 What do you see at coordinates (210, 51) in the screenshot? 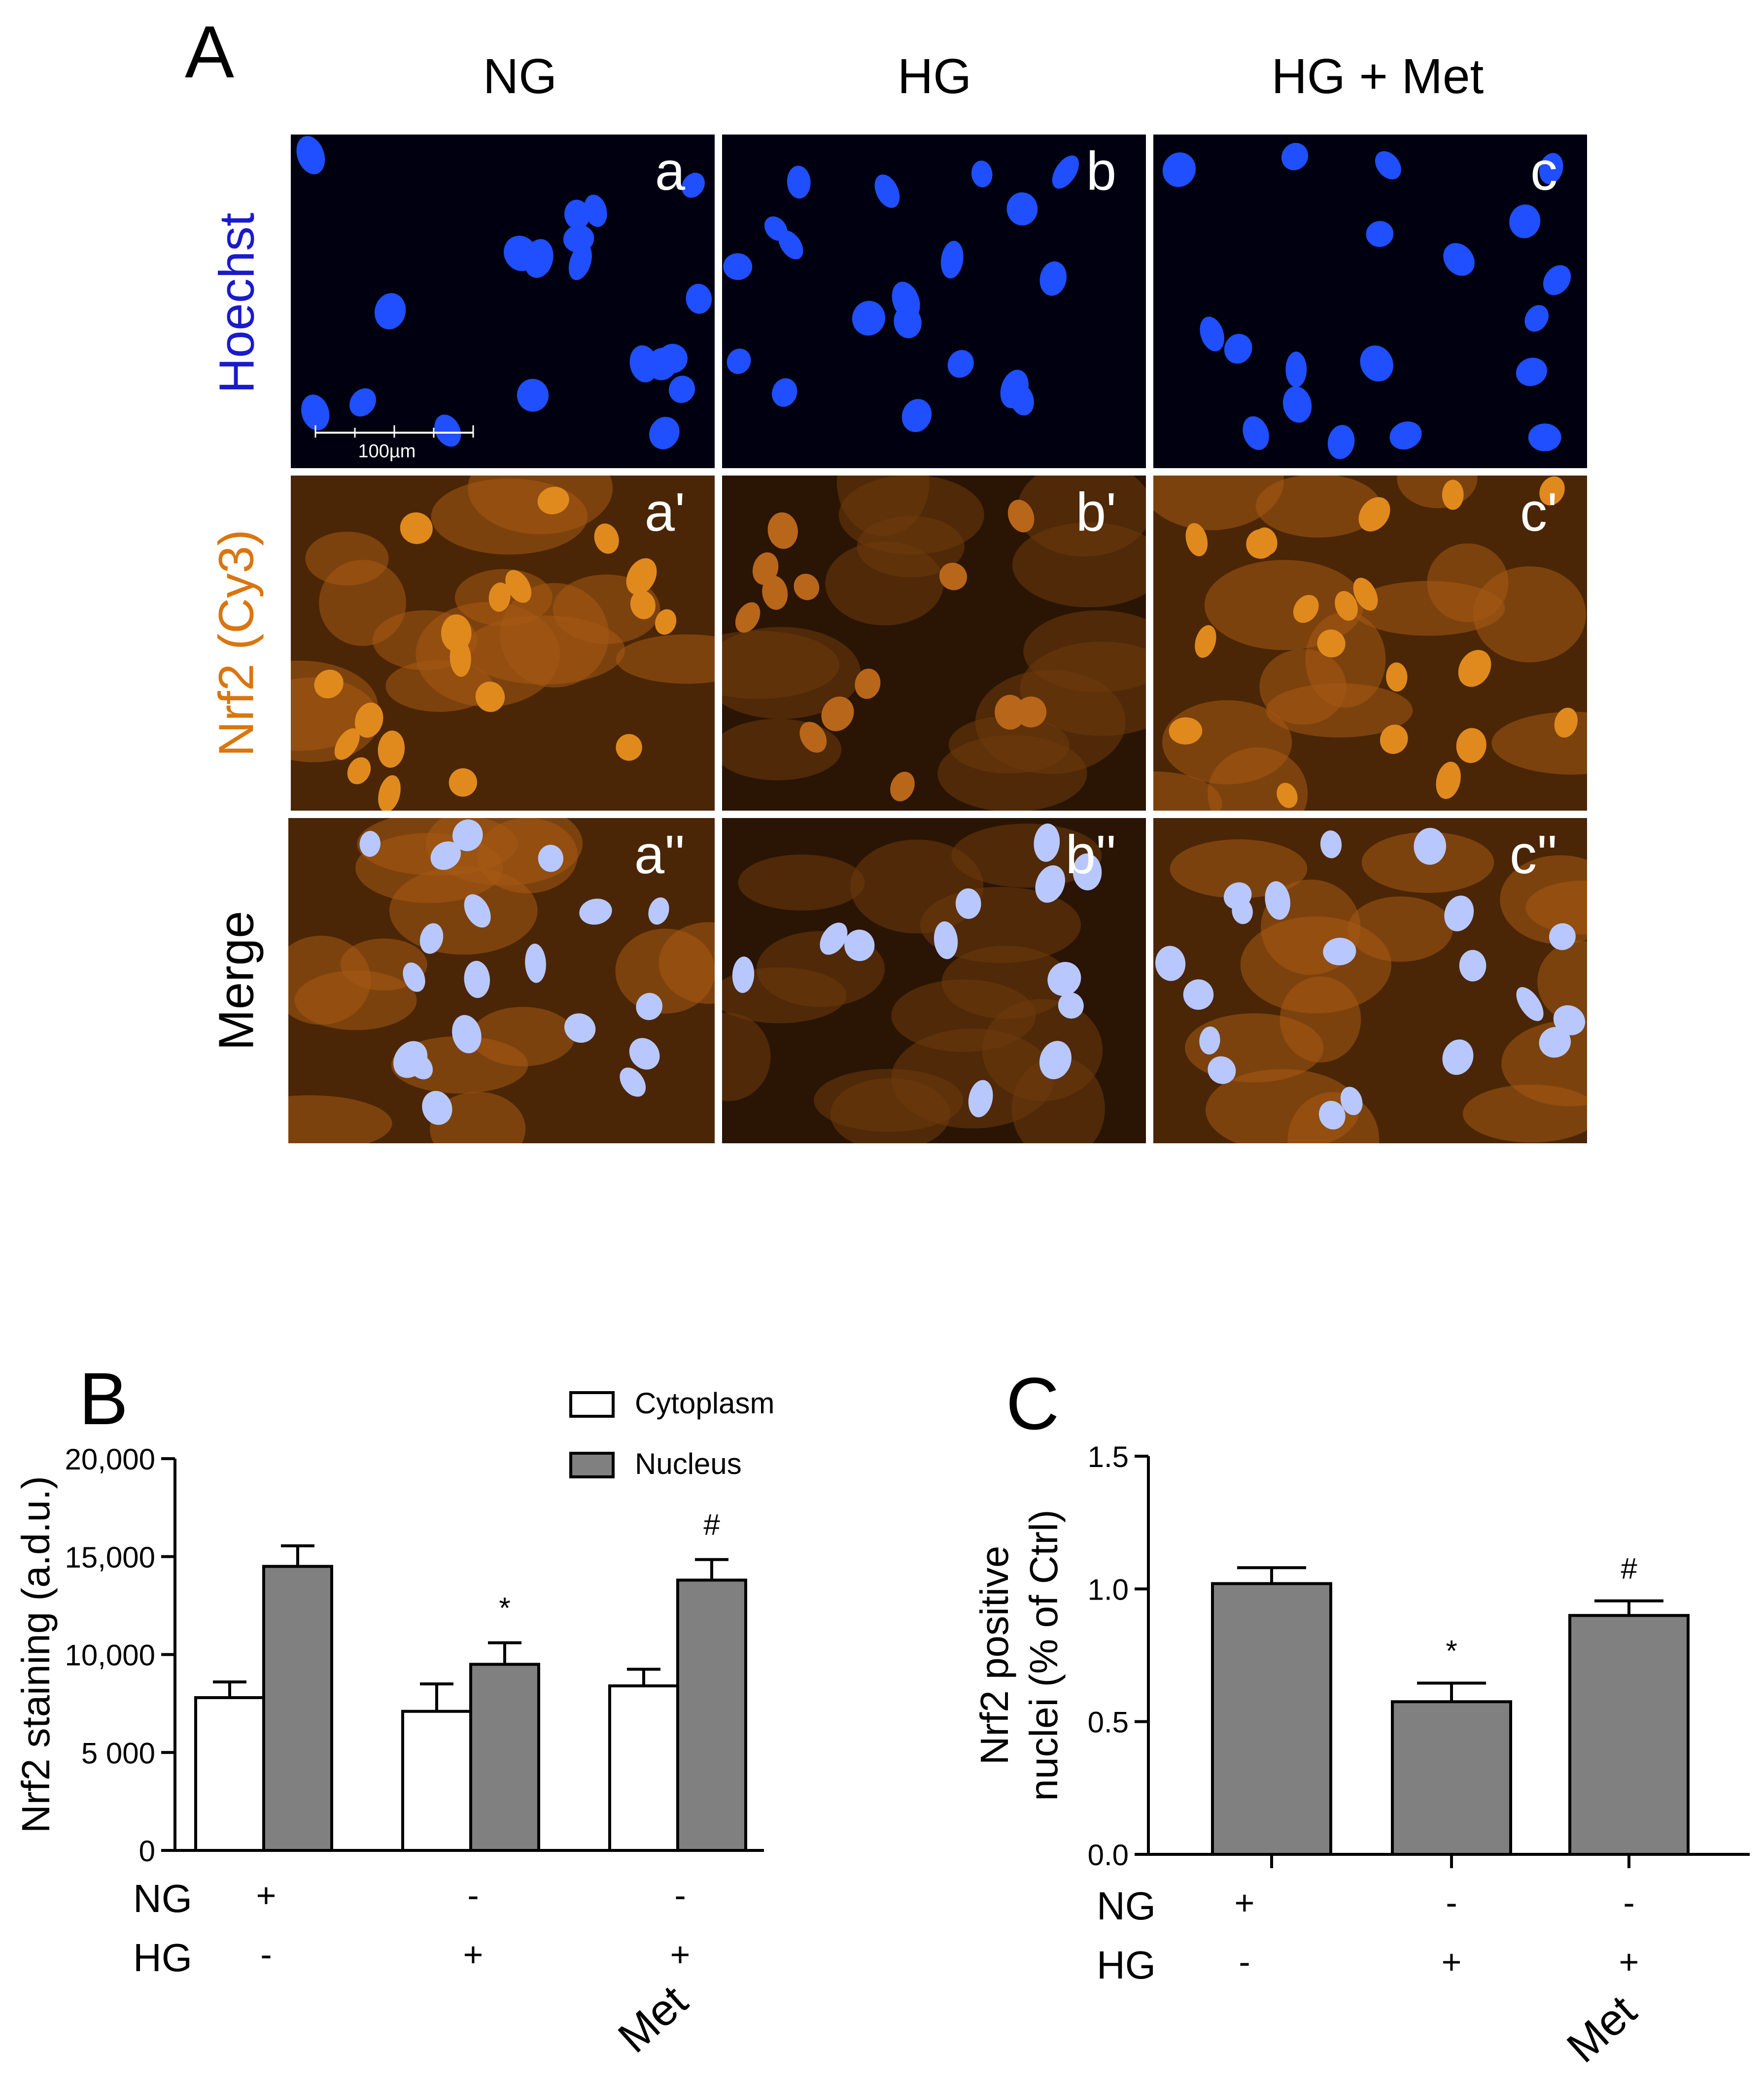
I see `panel-a-letter: A` at bounding box center [210, 51].